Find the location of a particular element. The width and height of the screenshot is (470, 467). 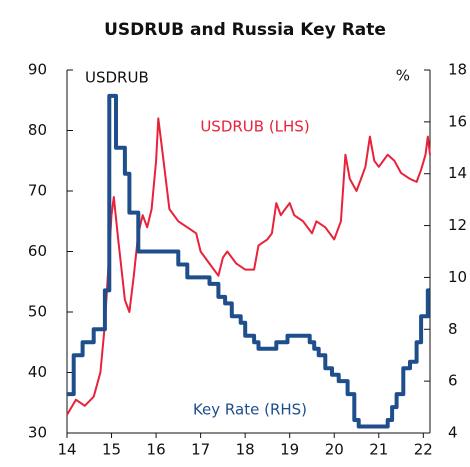

y-axis-label: USDRUB is located at coordinates (117, 78).